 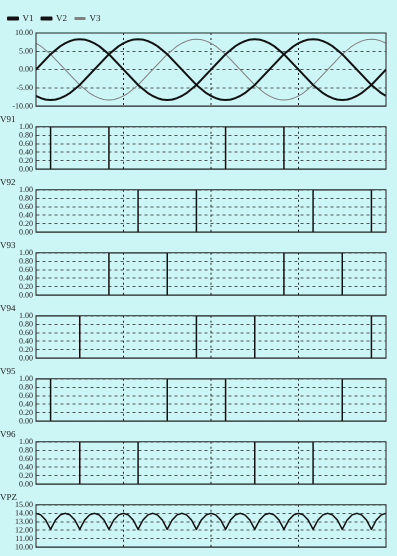 I want to click on y-tick-label: 12.00, so click(x=24, y=529).